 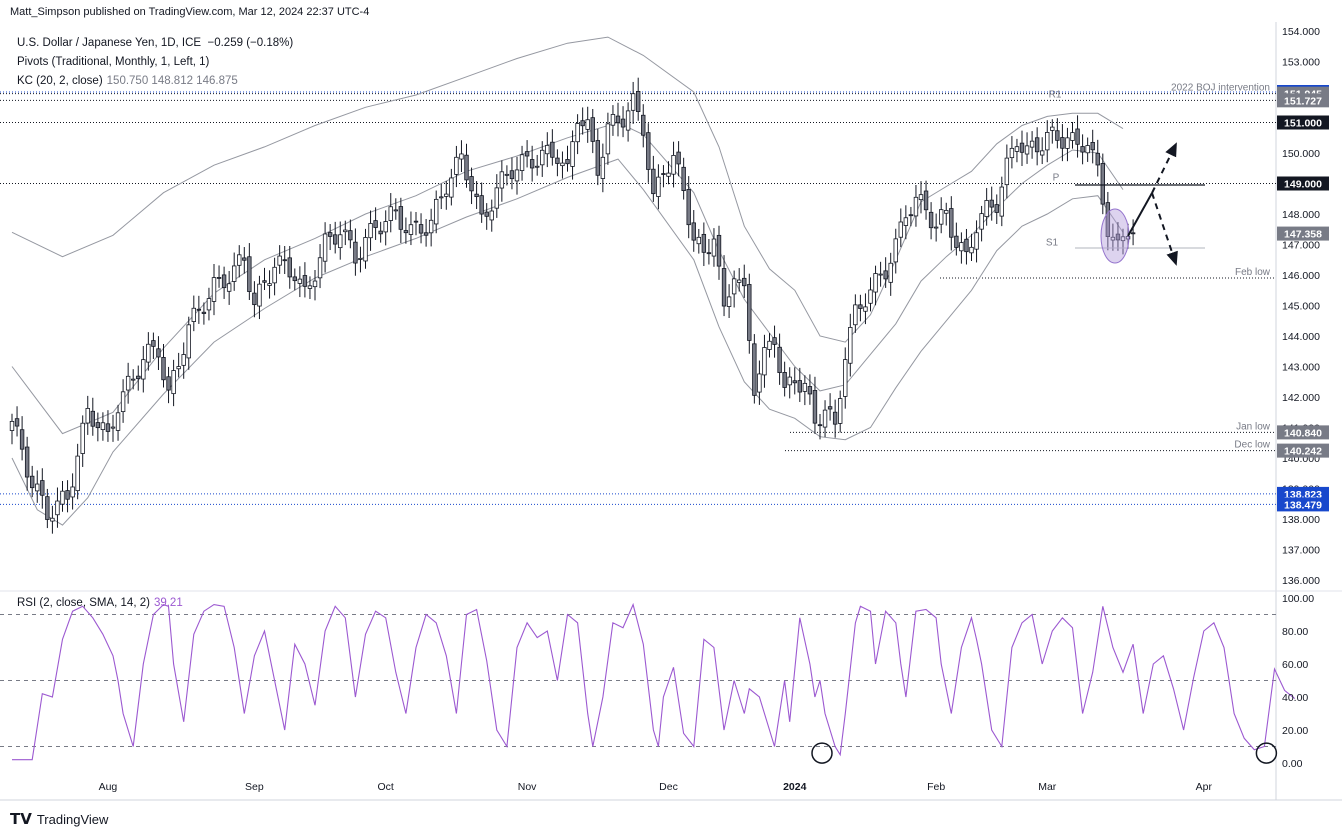 I want to click on svg-text: 151.000, so click(x=1303, y=124).